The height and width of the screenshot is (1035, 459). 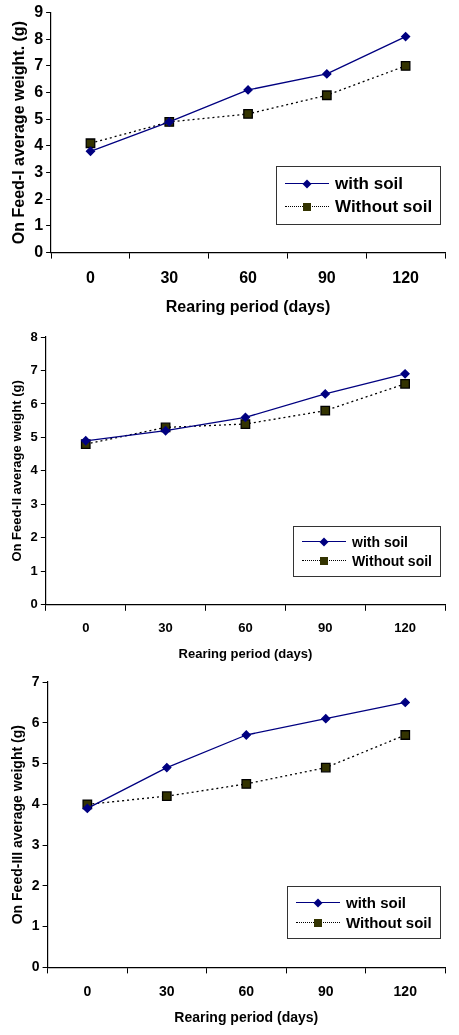 I want to click on y-tick-label: 9, so click(x=39, y=12).